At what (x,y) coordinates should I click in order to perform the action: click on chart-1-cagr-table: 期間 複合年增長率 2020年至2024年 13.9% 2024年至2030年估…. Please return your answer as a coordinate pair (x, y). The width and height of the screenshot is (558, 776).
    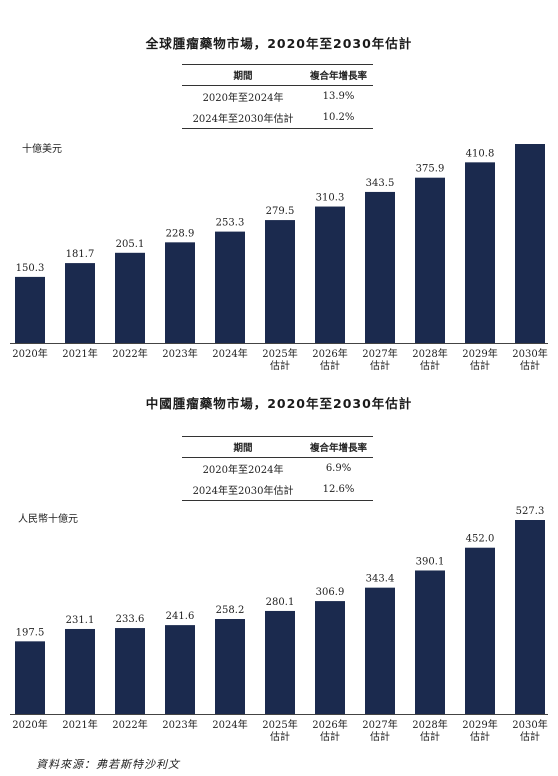
    Looking at the image, I should click on (277, 96).